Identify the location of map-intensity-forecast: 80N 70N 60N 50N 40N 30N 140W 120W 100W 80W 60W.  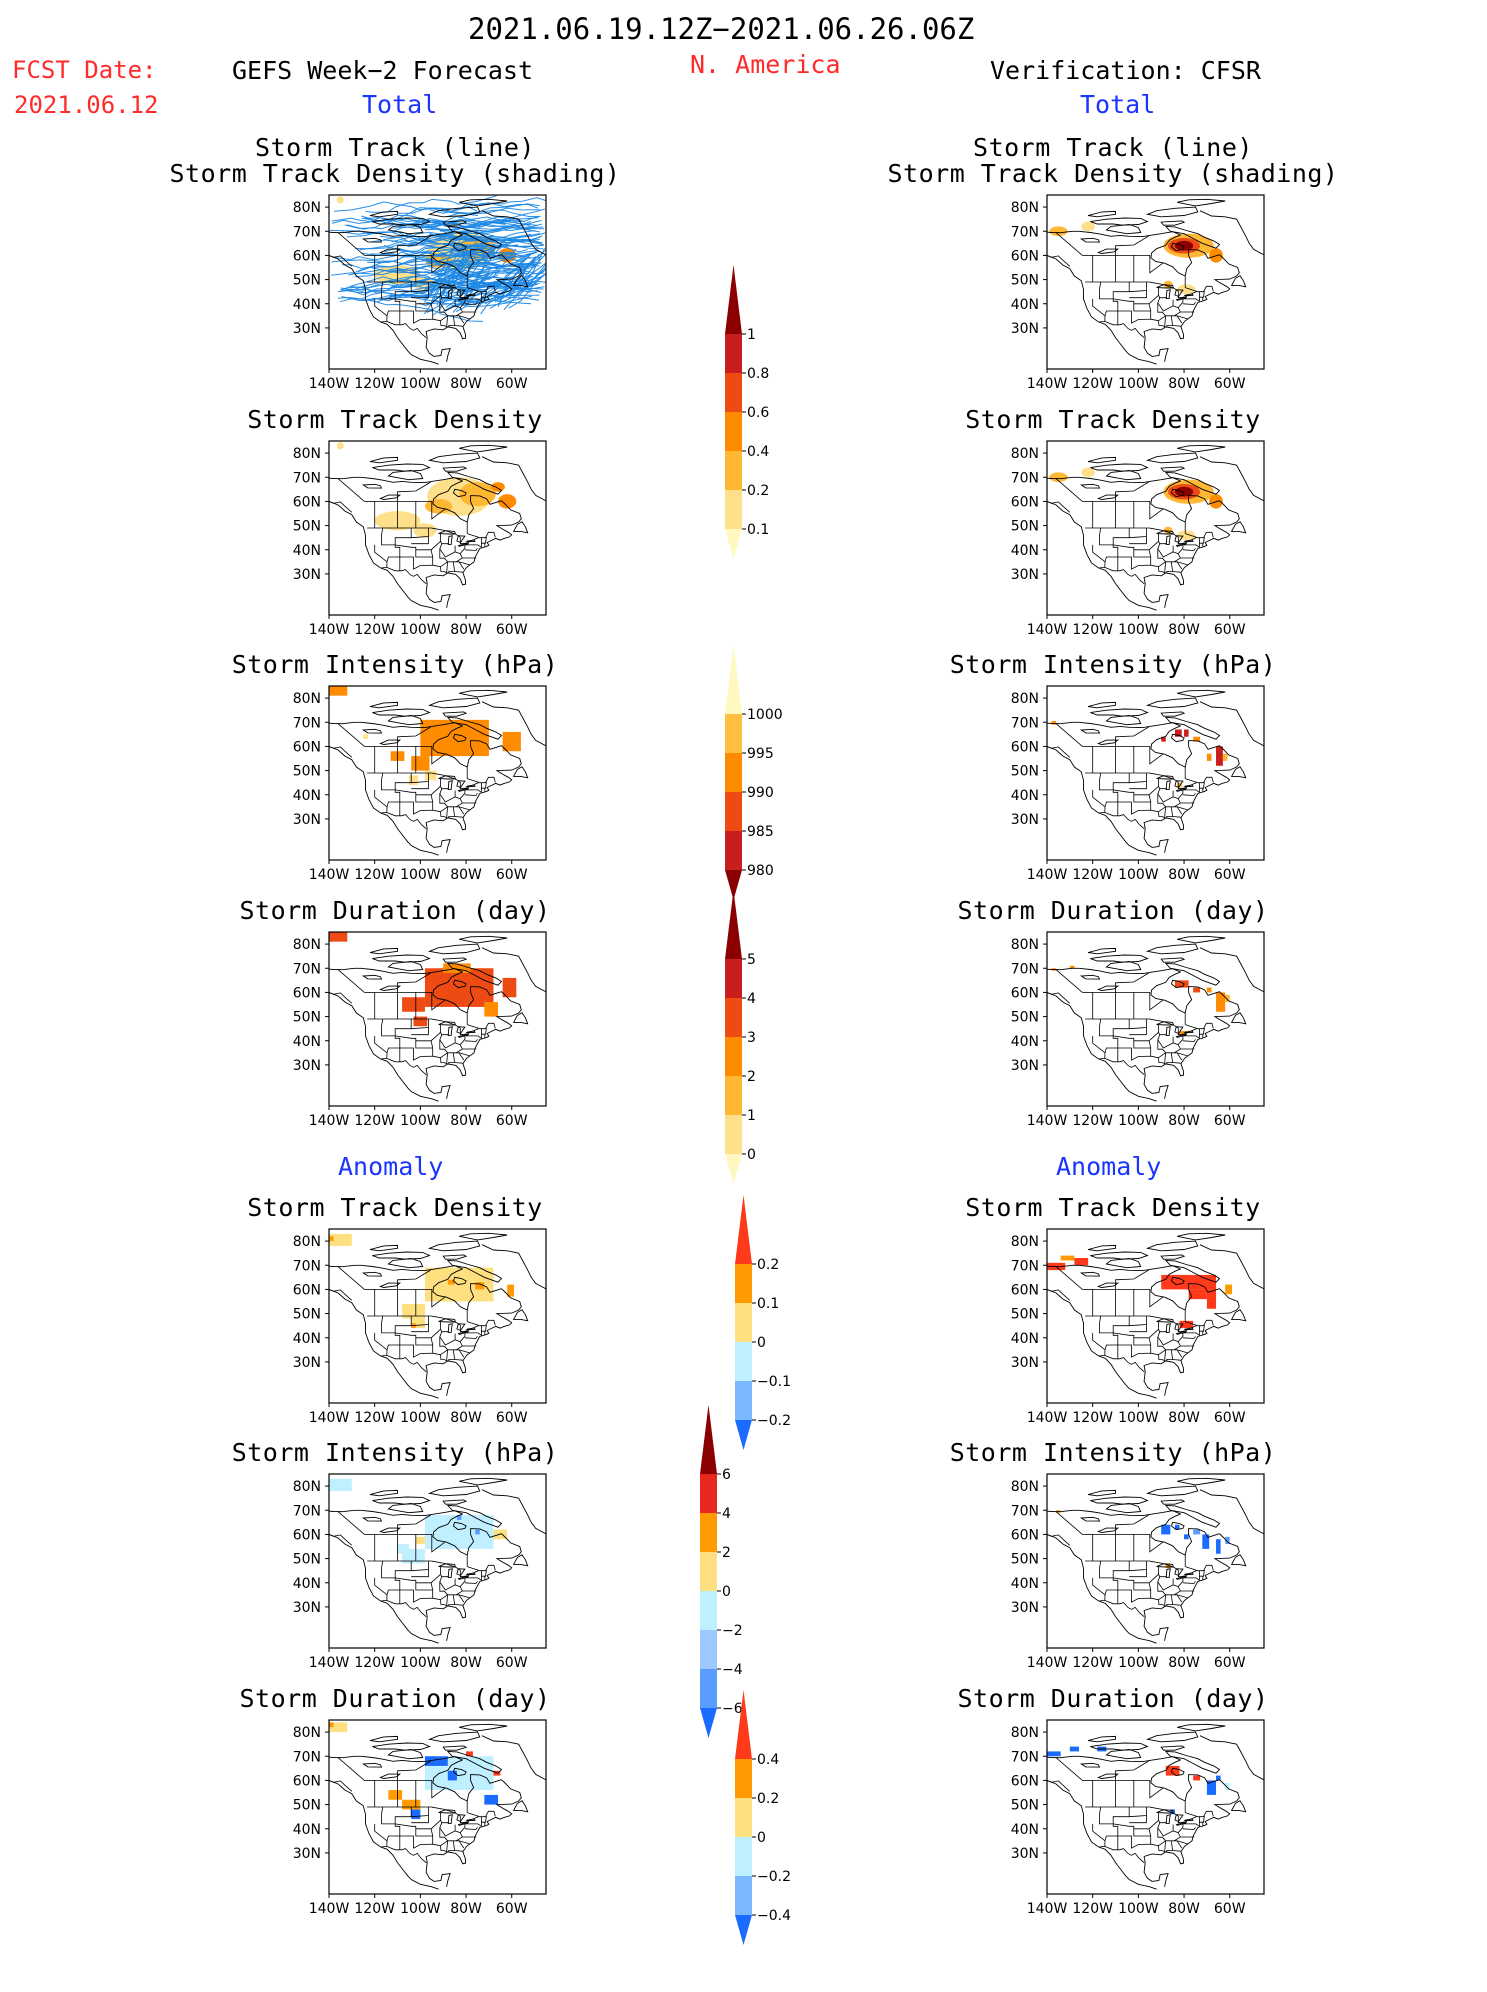
(420, 787).